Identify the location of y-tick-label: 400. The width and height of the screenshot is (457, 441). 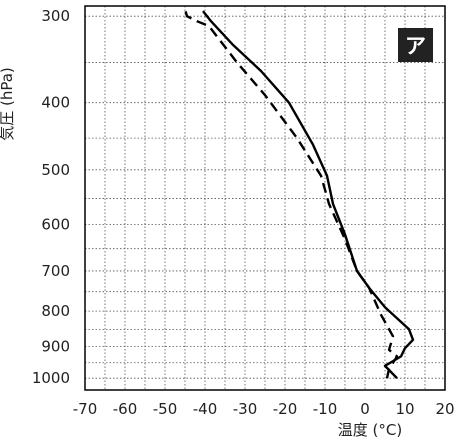
(55, 103).